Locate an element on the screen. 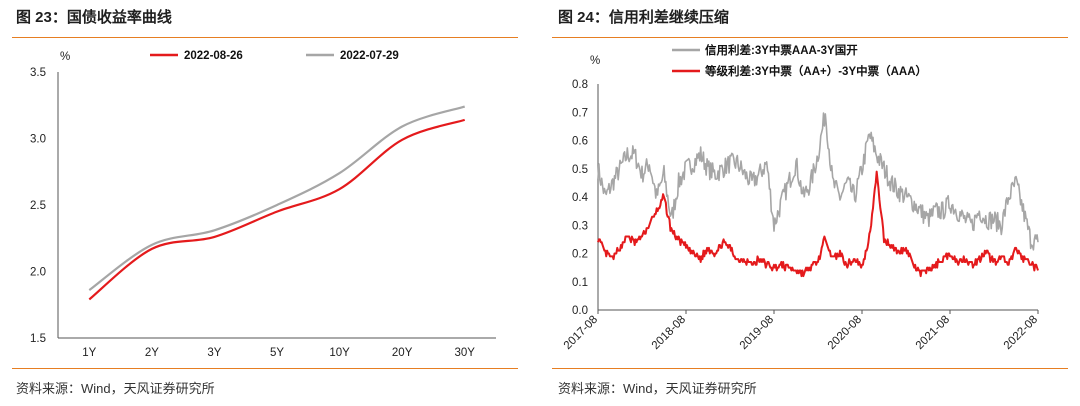 The image size is (1080, 406). right-title-rule is located at coordinates (810, 37).